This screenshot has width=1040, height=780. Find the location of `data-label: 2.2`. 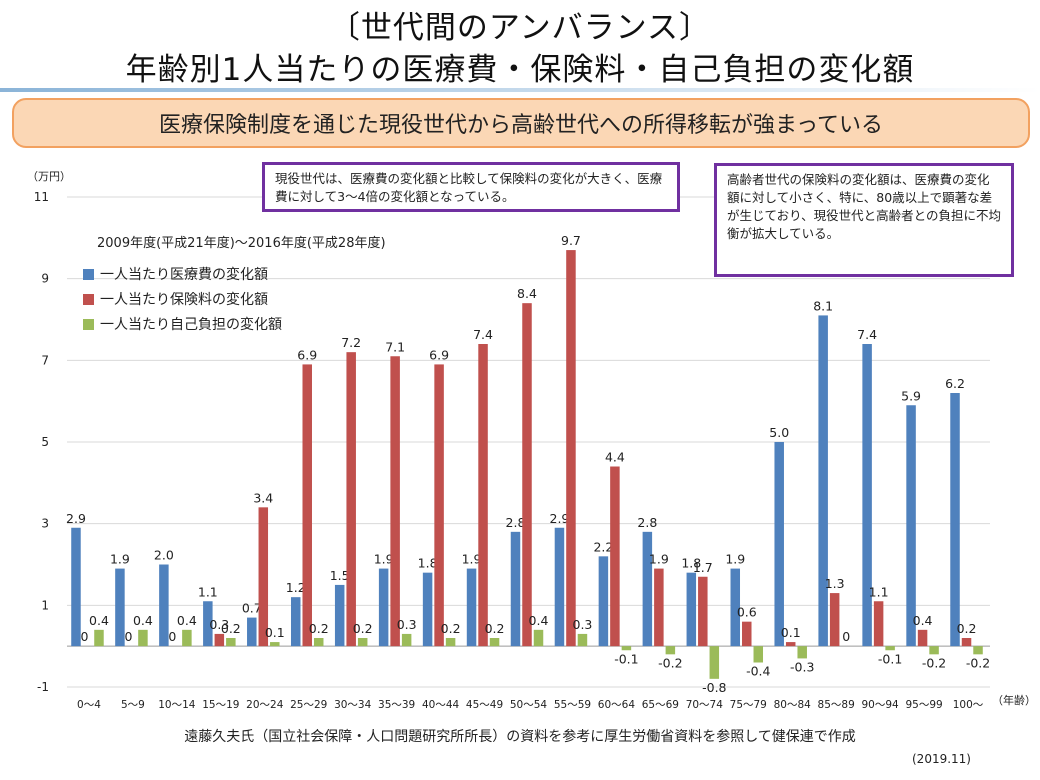

data-label: 2.2 is located at coordinates (603, 546).